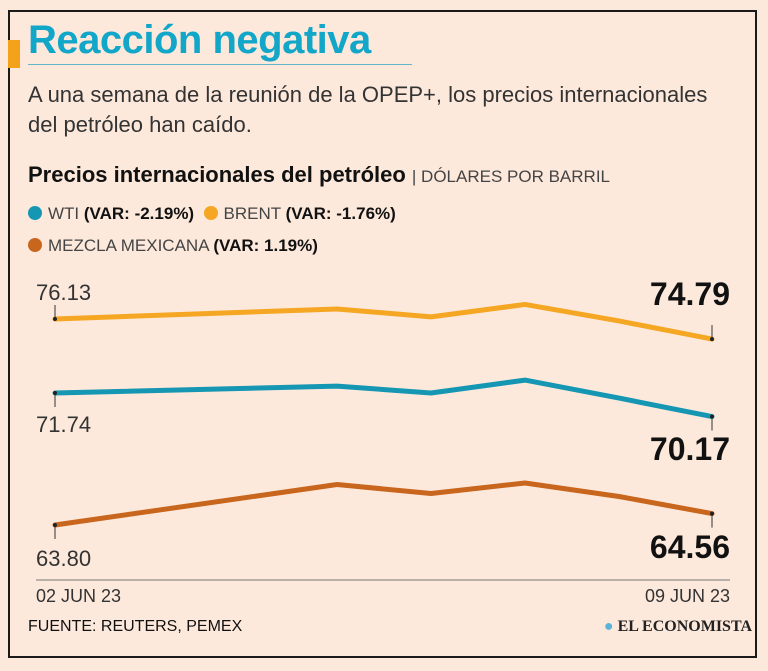  Describe the element at coordinates (63, 292) in the screenshot. I see `brent-first-label: 76.13` at that location.